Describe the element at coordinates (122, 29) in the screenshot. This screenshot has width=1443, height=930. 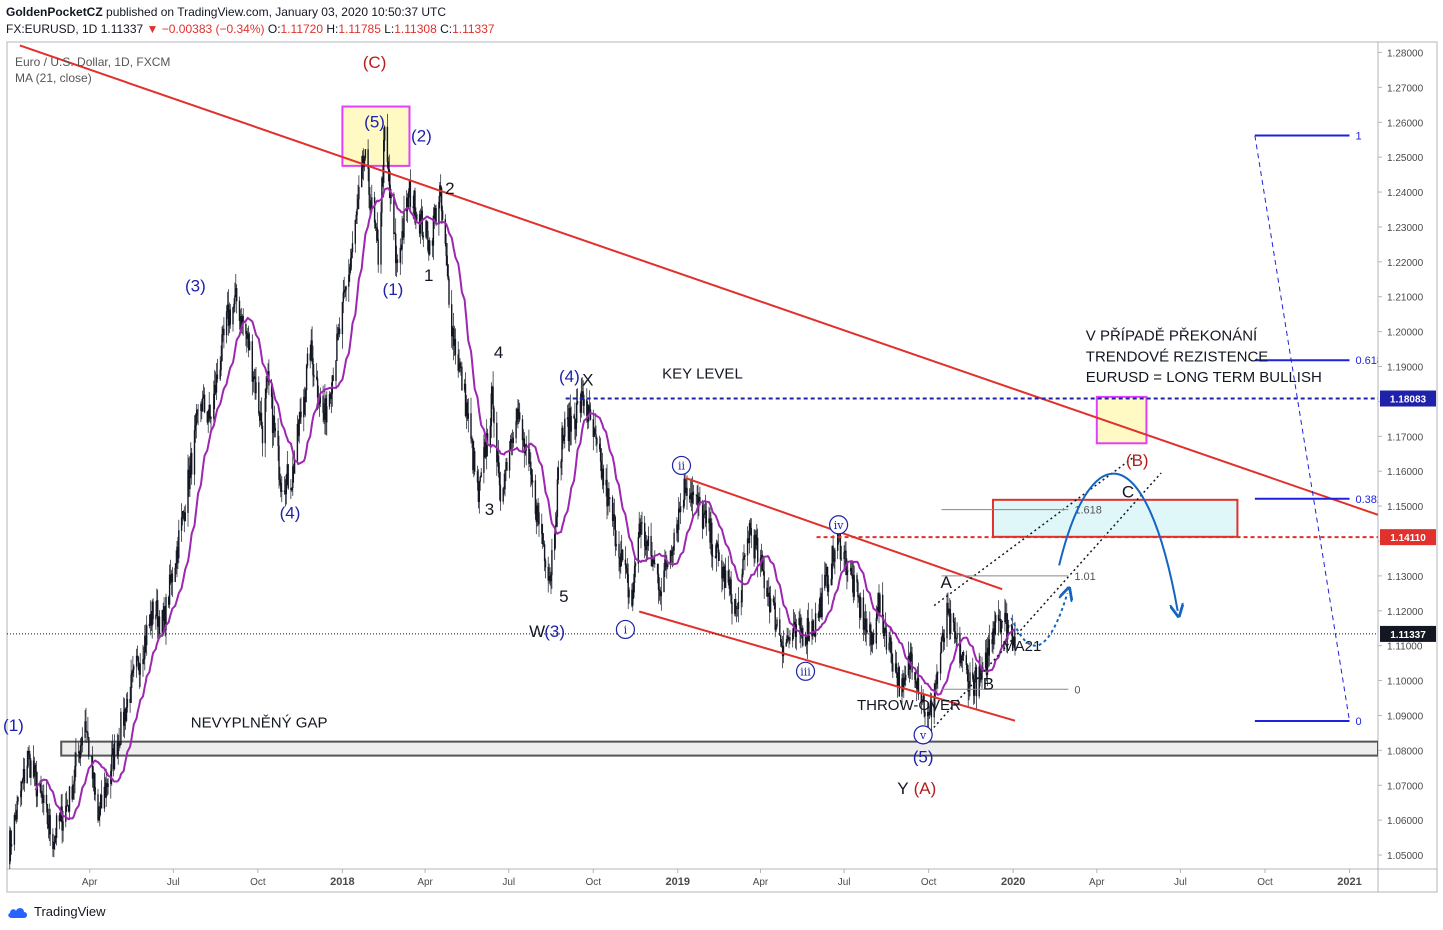
I see `last-price: 1.11337` at that location.